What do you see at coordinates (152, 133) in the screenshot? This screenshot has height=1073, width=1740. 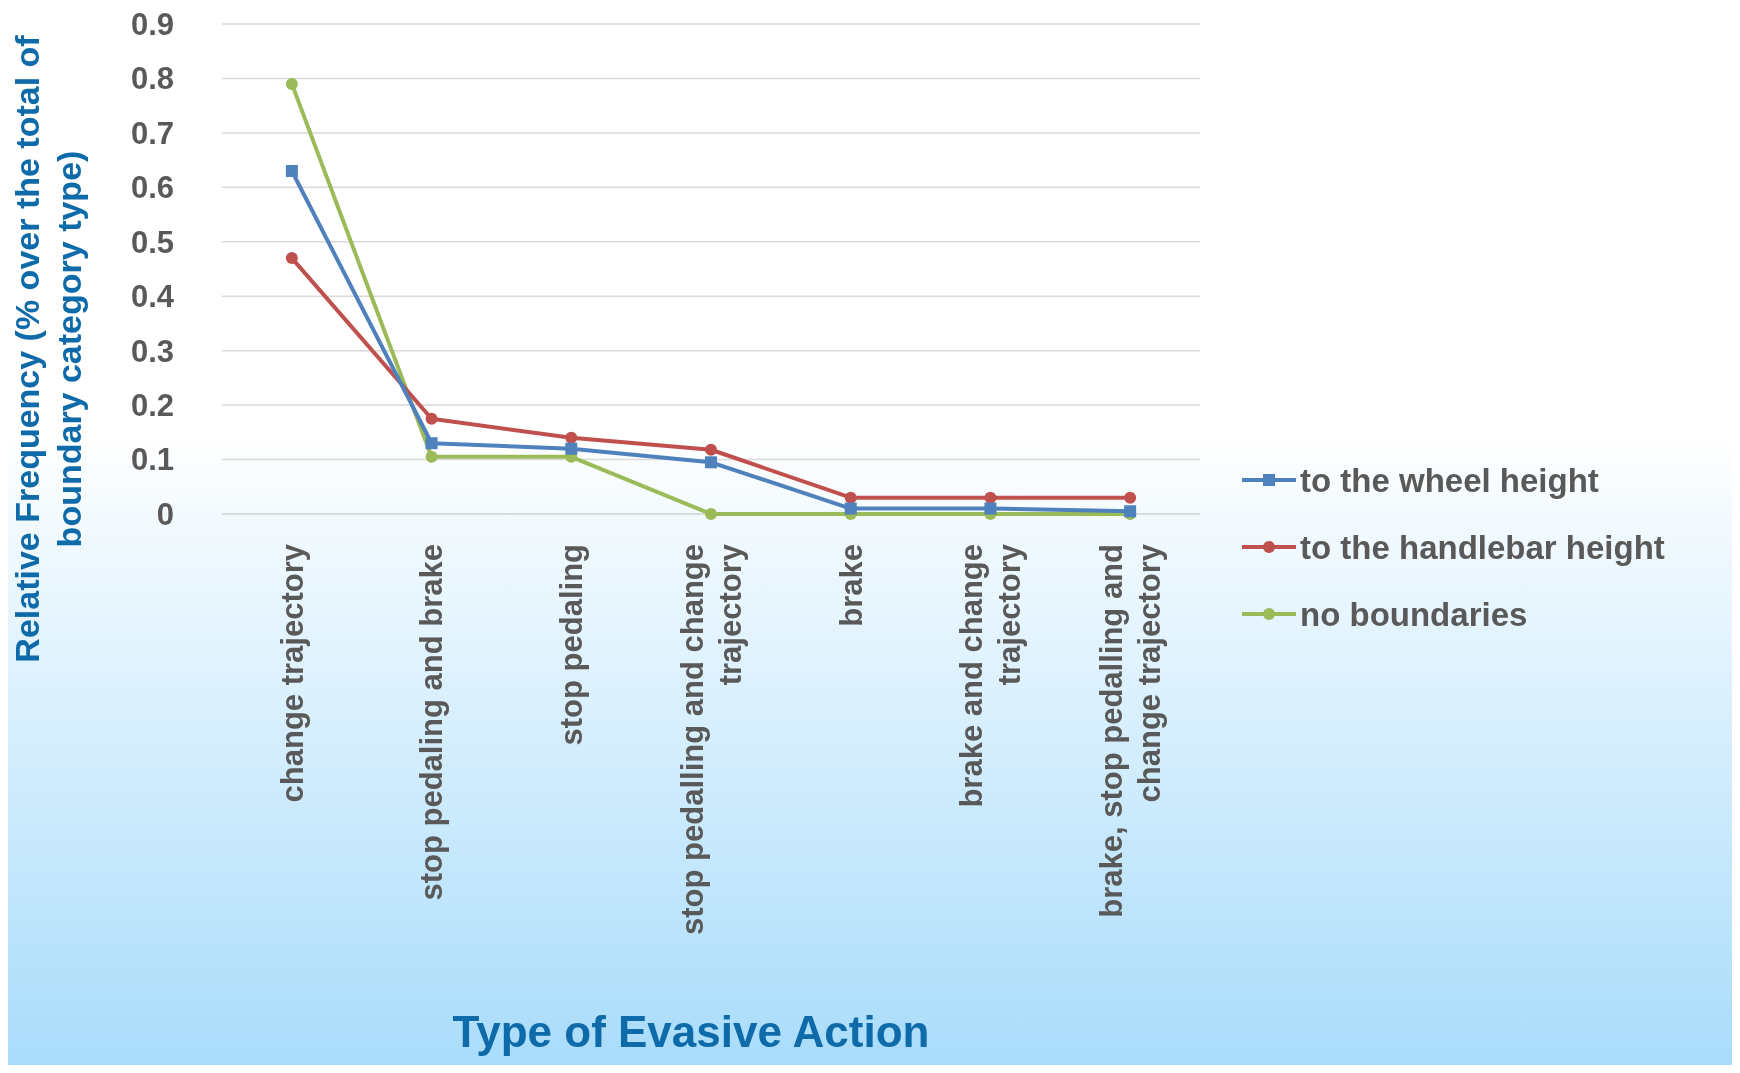 I see `y-tick-label: 0.7` at bounding box center [152, 133].